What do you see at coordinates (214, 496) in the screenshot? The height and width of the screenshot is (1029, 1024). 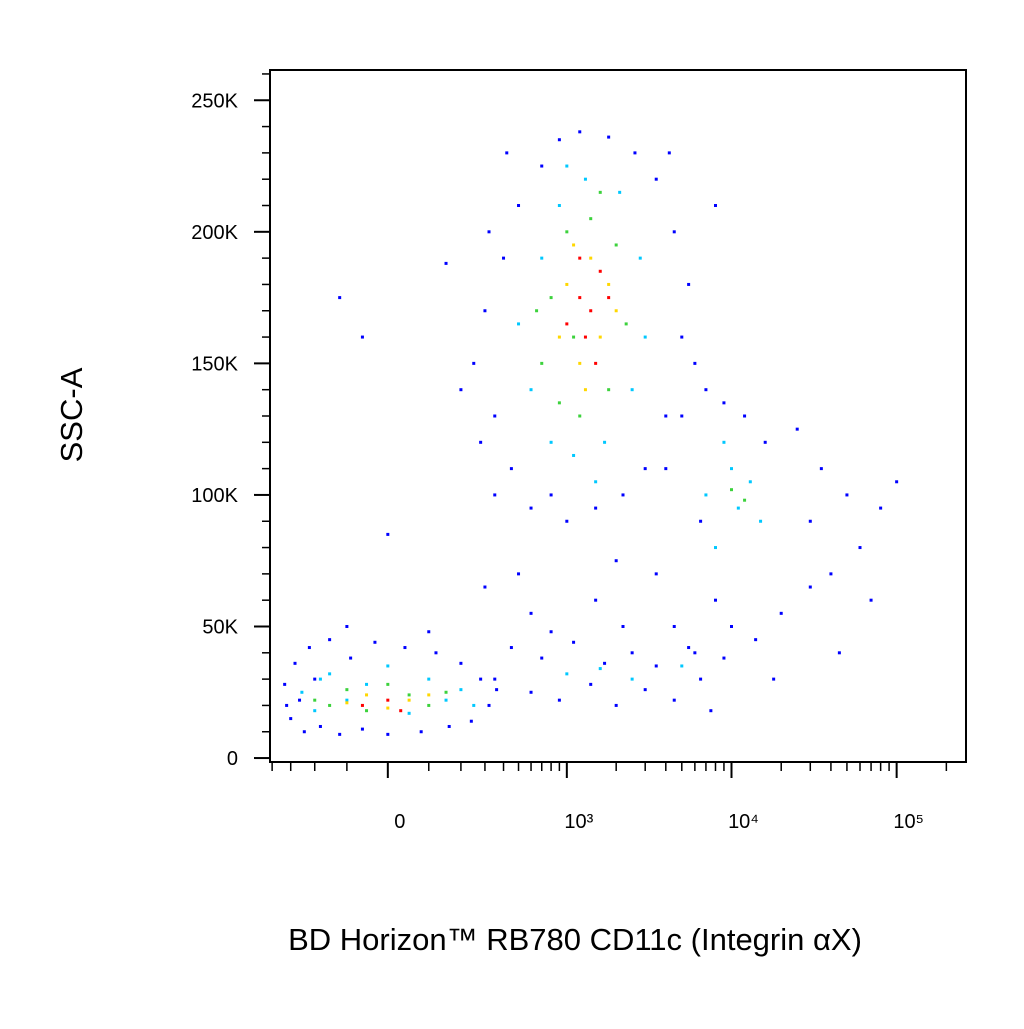 I see `y-tick-label: 100K` at bounding box center [214, 496].